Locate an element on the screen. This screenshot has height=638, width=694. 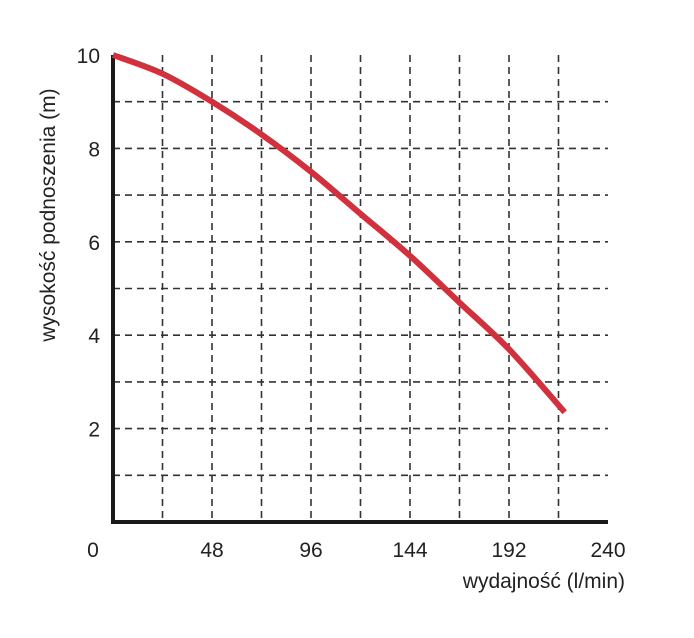
x-tick-label: 48 is located at coordinates (211, 550).